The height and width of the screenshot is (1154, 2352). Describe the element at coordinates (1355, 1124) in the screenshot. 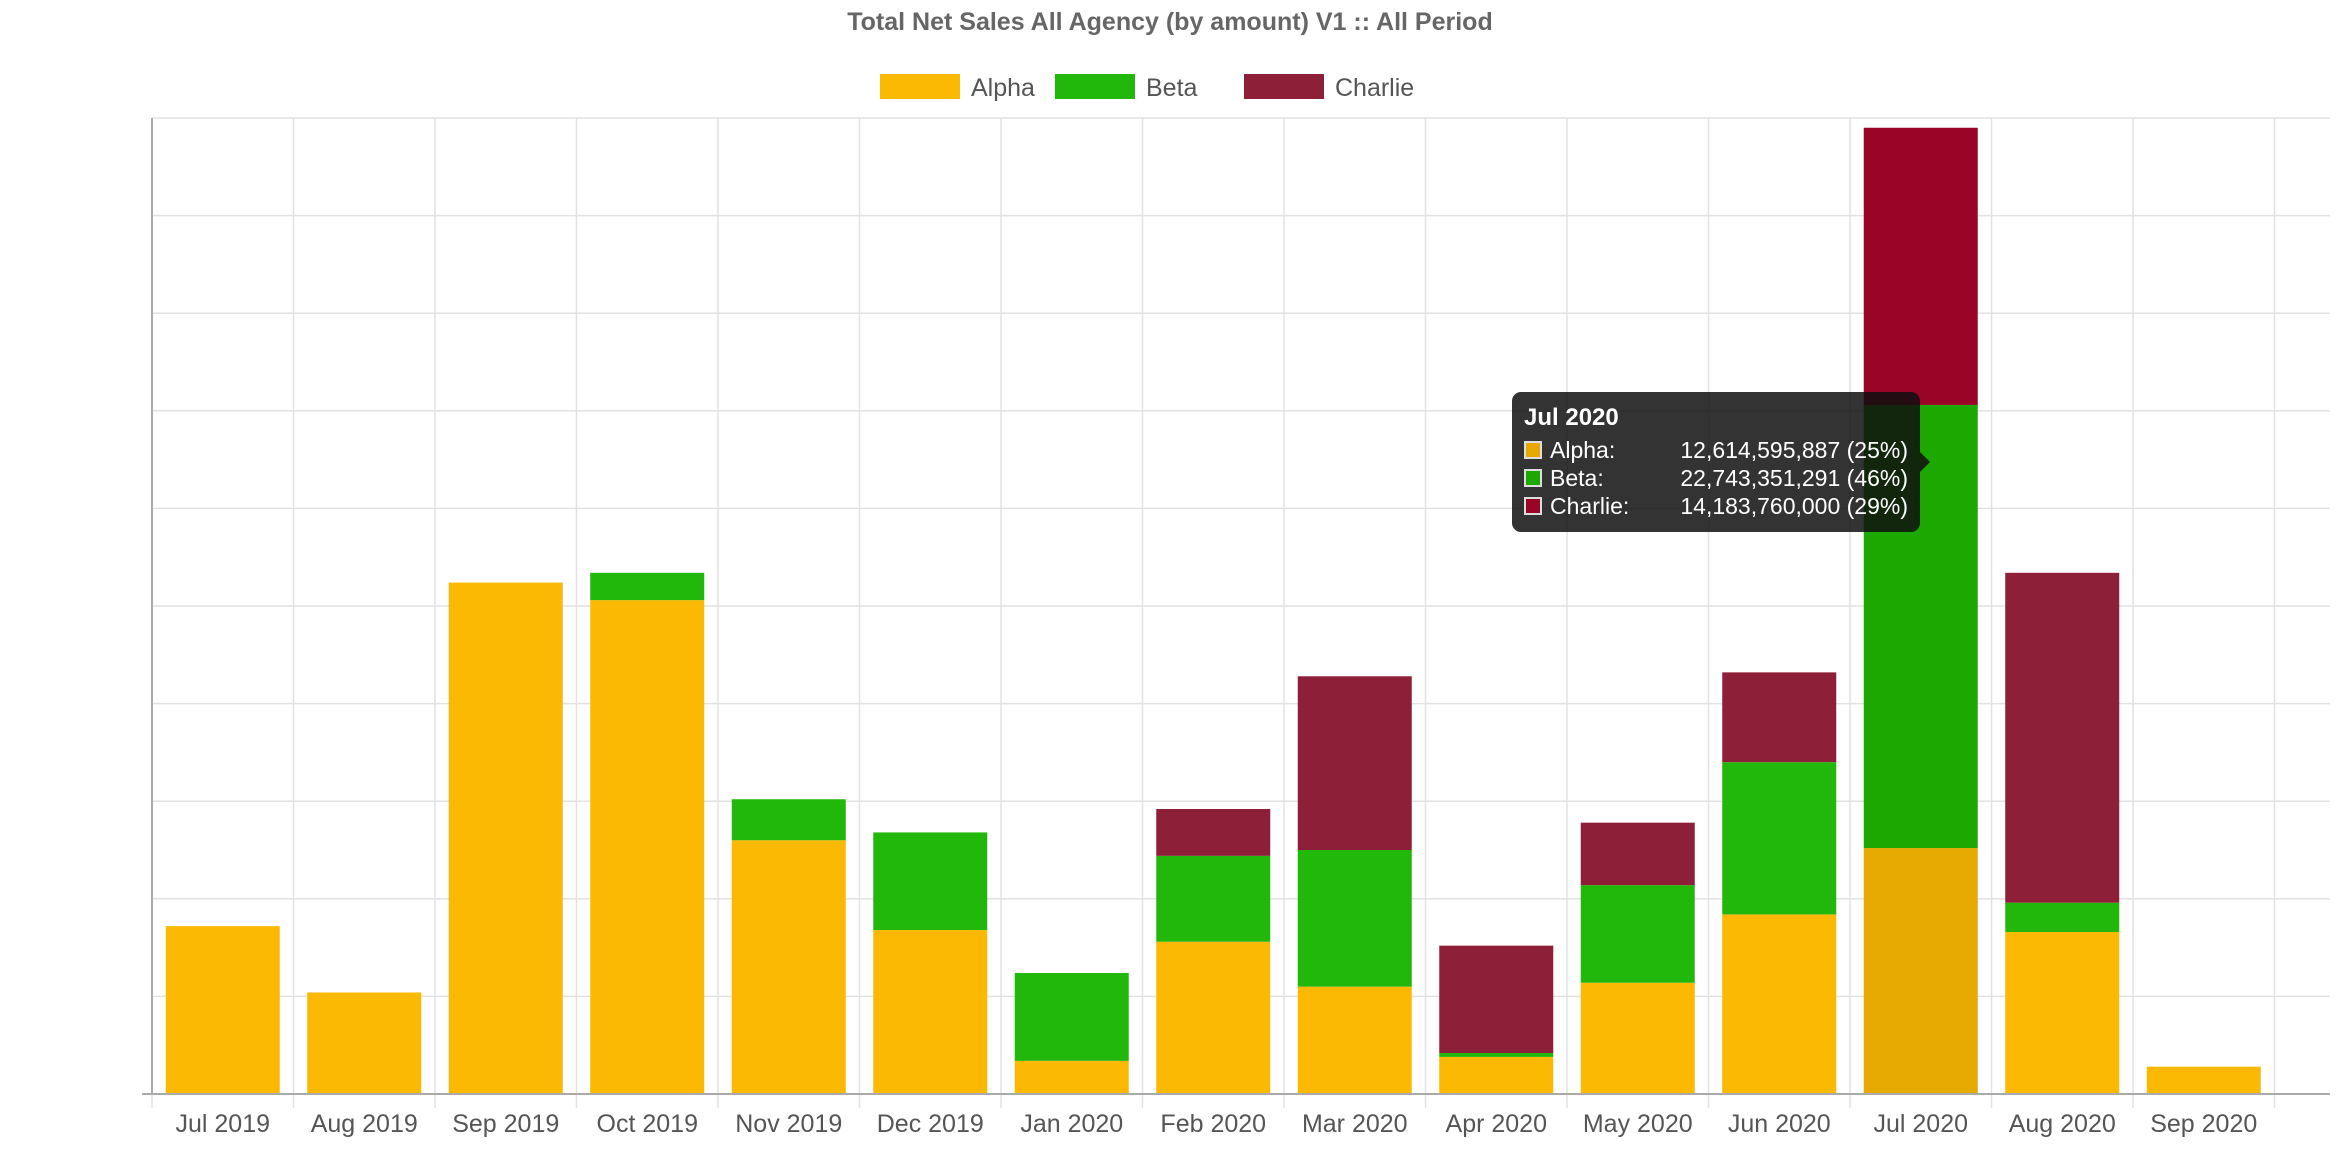

I see `x-tick-label: Mar 2020` at that location.